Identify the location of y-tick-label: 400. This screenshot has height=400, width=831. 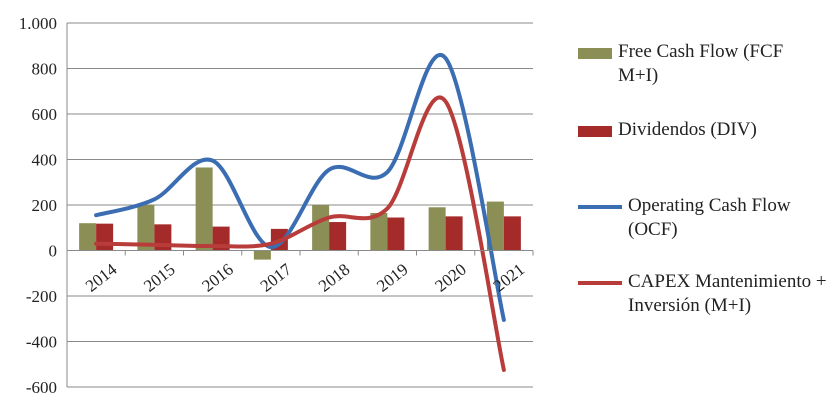
(45, 160).